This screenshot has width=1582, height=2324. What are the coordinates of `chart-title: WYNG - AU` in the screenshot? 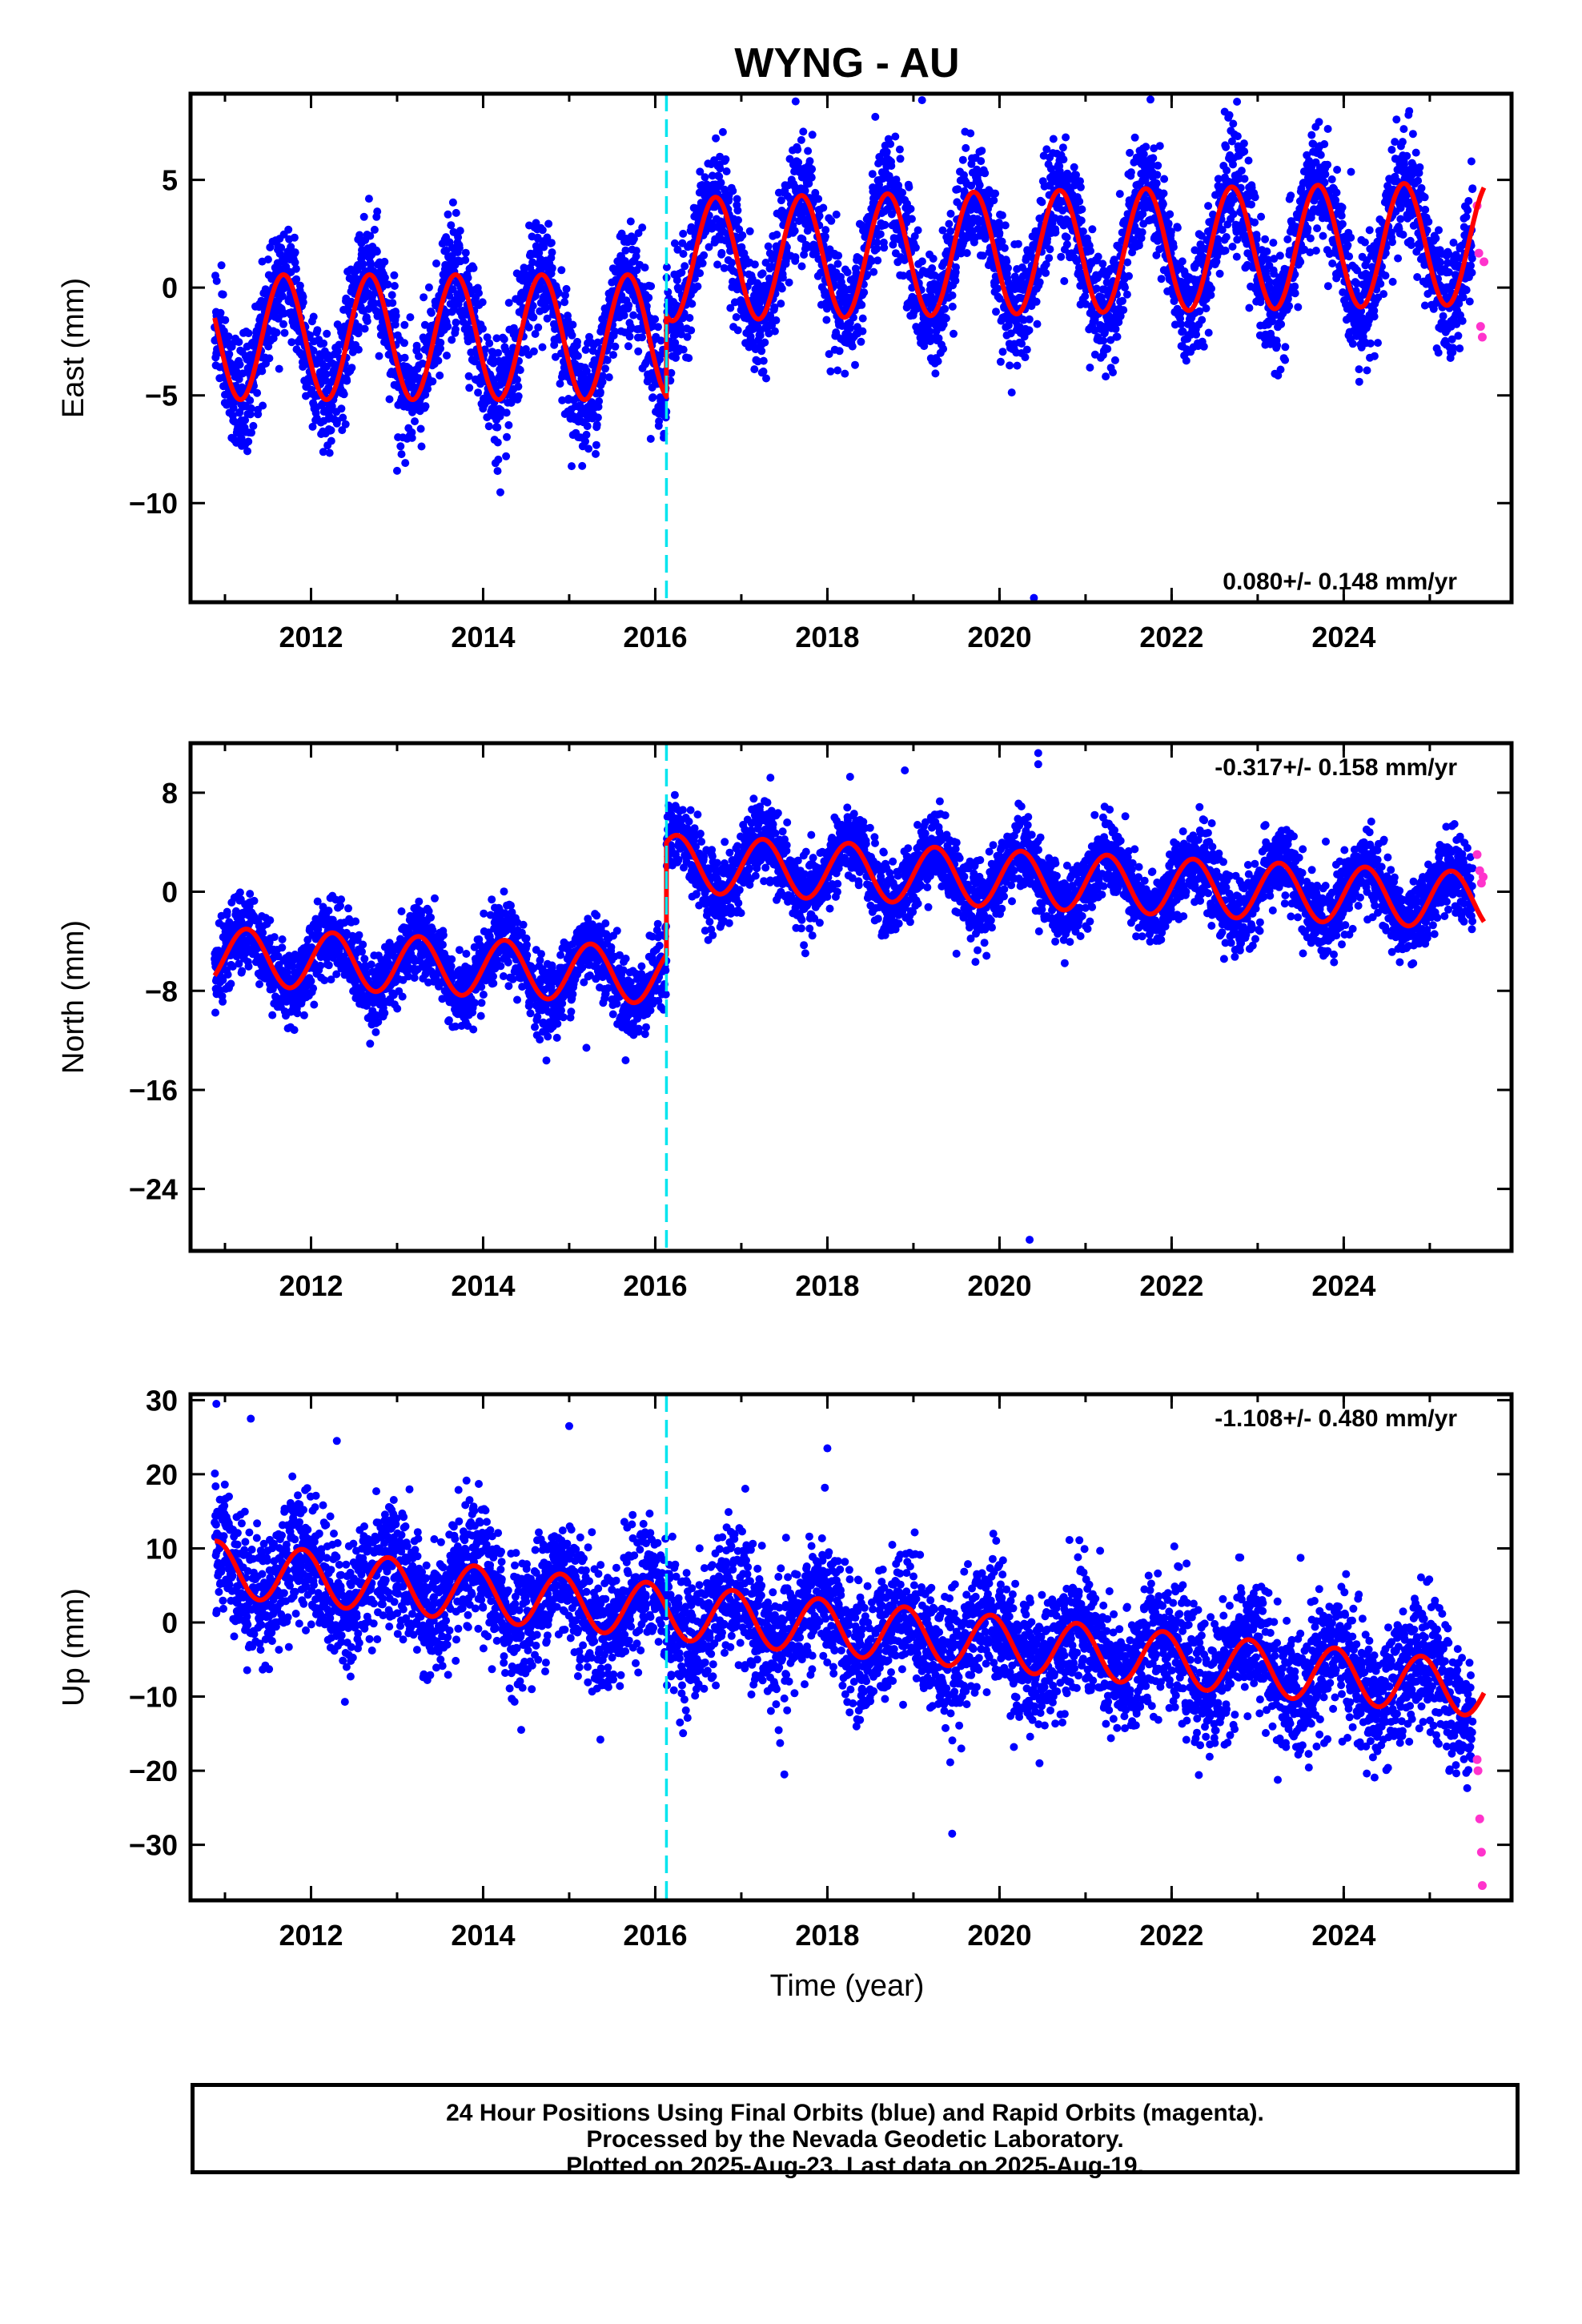 It's located at (847, 63).